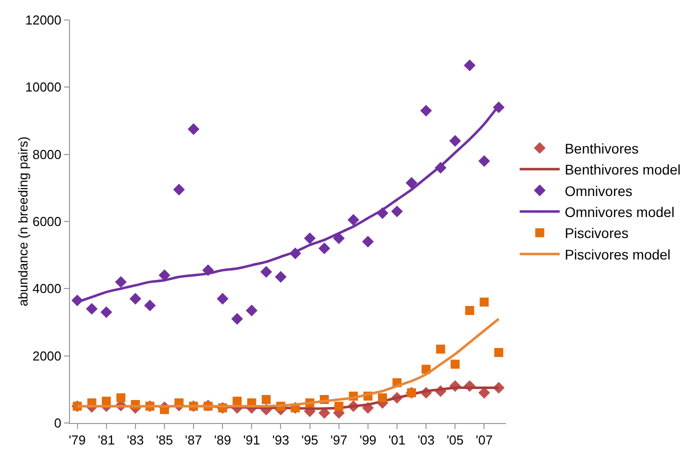 The width and height of the screenshot is (696, 463). What do you see at coordinates (601, 148) in the screenshot?
I see `legend-label: Benthivores` at bounding box center [601, 148].